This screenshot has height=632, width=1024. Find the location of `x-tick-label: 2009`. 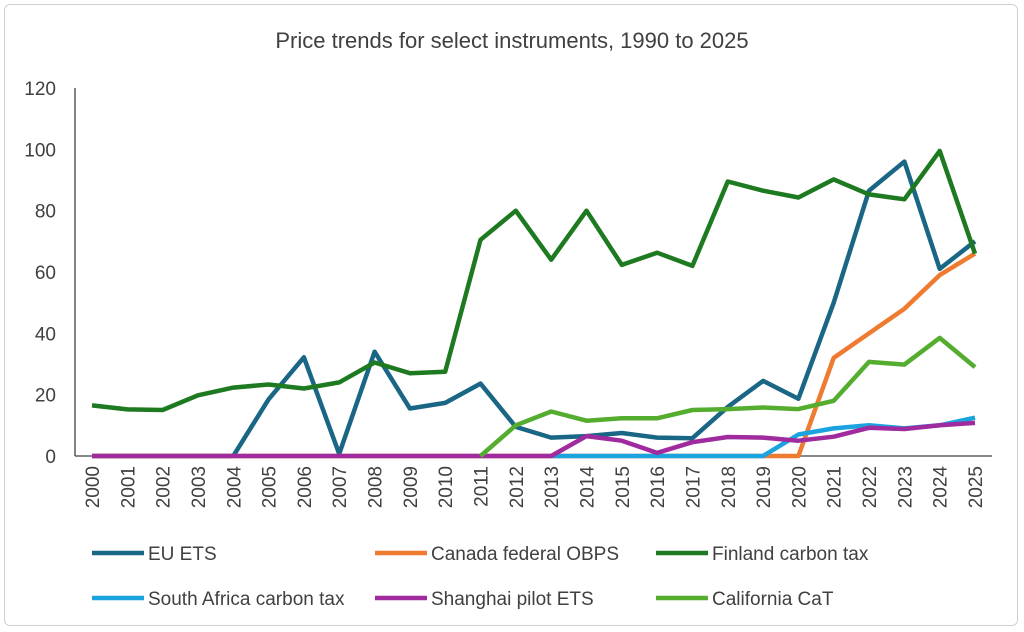

x-tick-label: 2009 is located at coordinates (411, 487).